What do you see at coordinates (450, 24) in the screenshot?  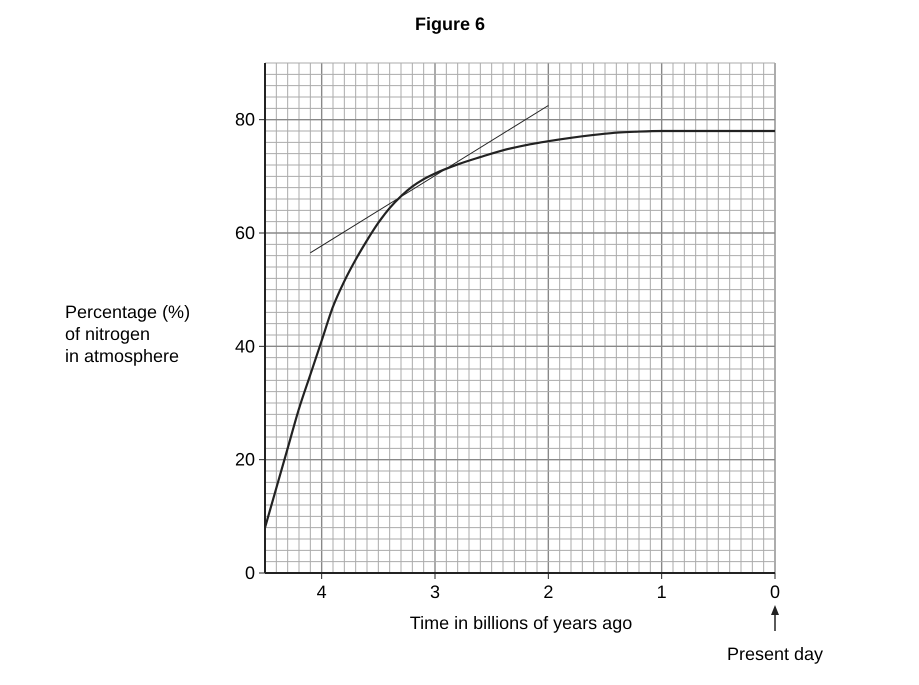 I see `chart-title: Figure 6` at bounding box center [450, 24].